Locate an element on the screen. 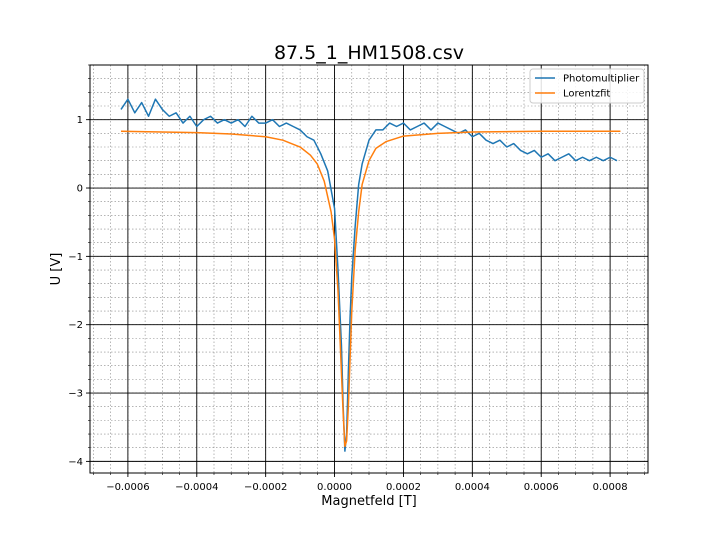  legend-label-photomultiplier: Photomultiplier is located at coordinates (601, 79).